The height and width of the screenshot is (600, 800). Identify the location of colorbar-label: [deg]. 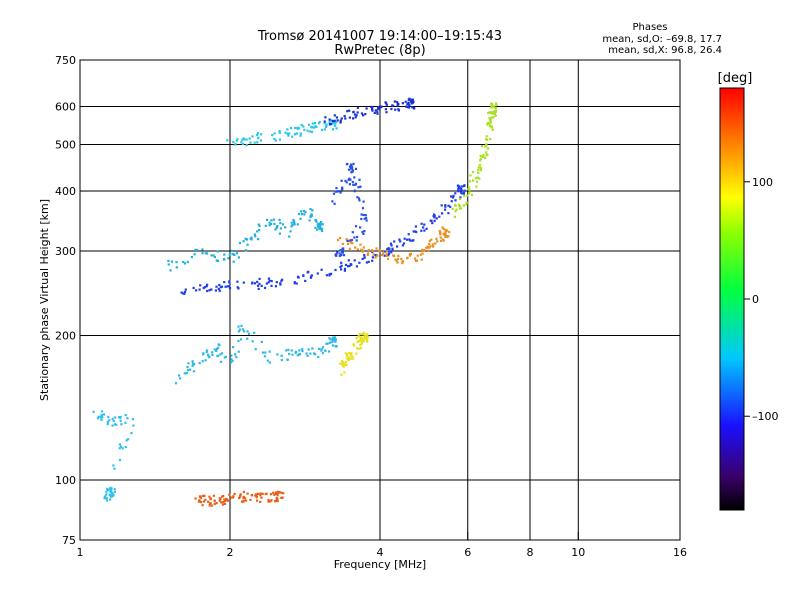
(735, 78).